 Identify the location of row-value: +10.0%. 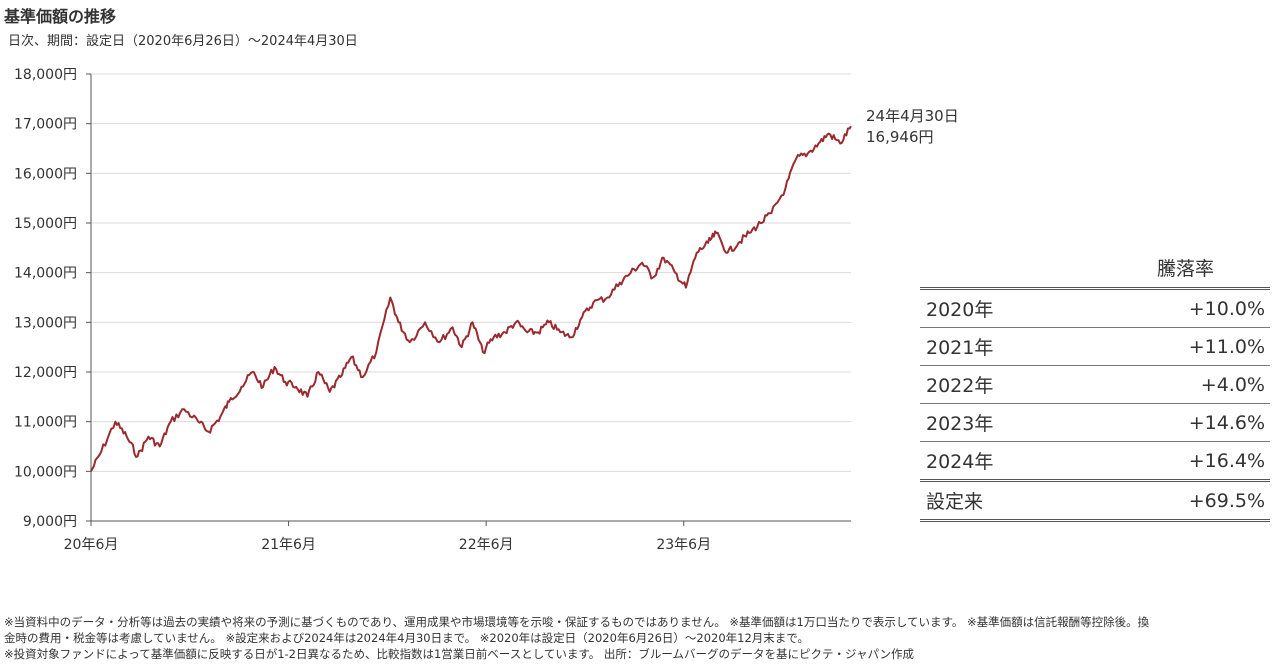
(1226, 308).